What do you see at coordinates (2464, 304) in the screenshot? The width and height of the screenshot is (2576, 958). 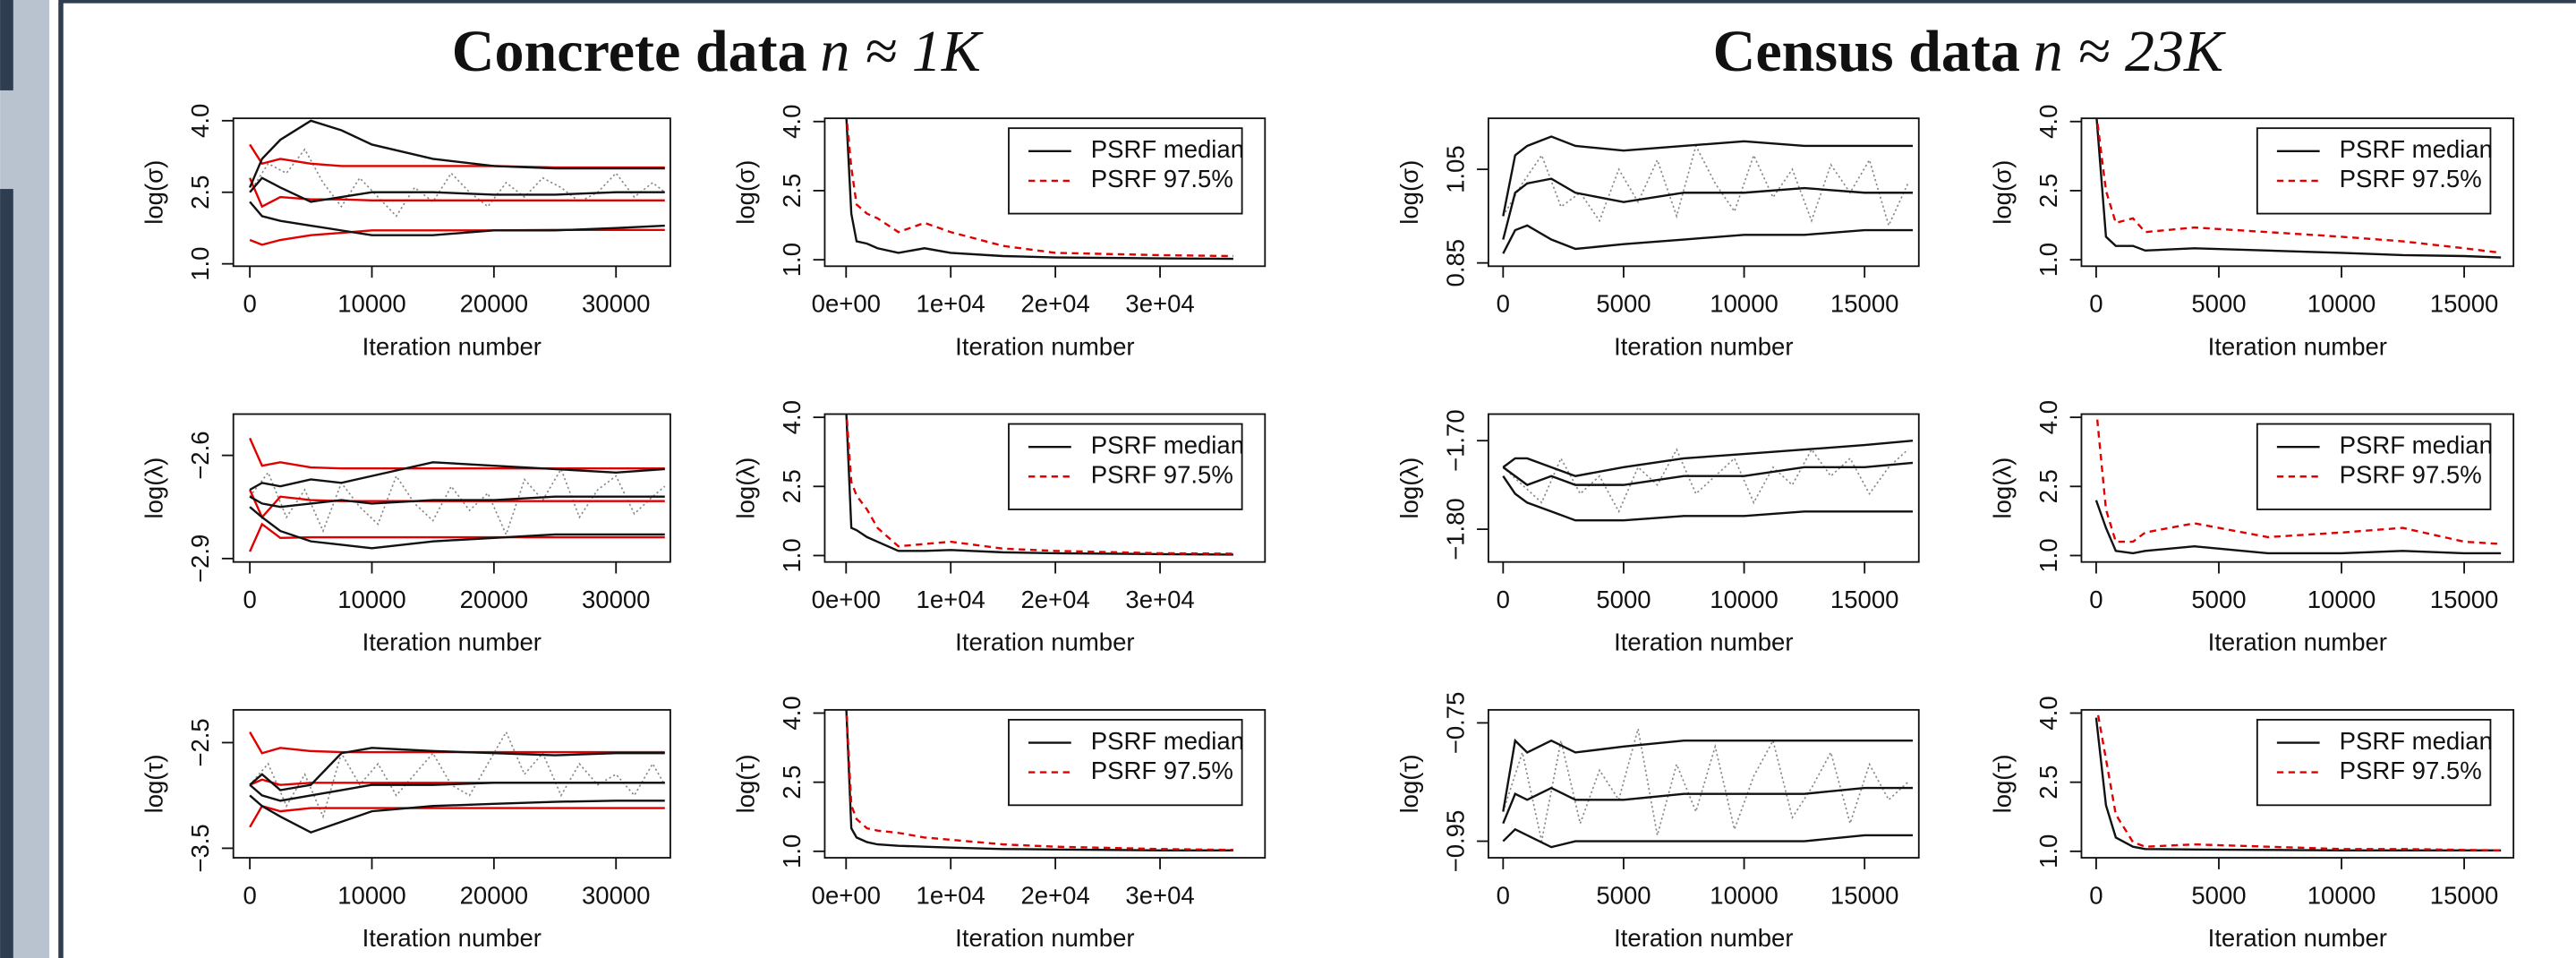 I see `x-tick-label: 15000` at bounding box center [2464, 304].